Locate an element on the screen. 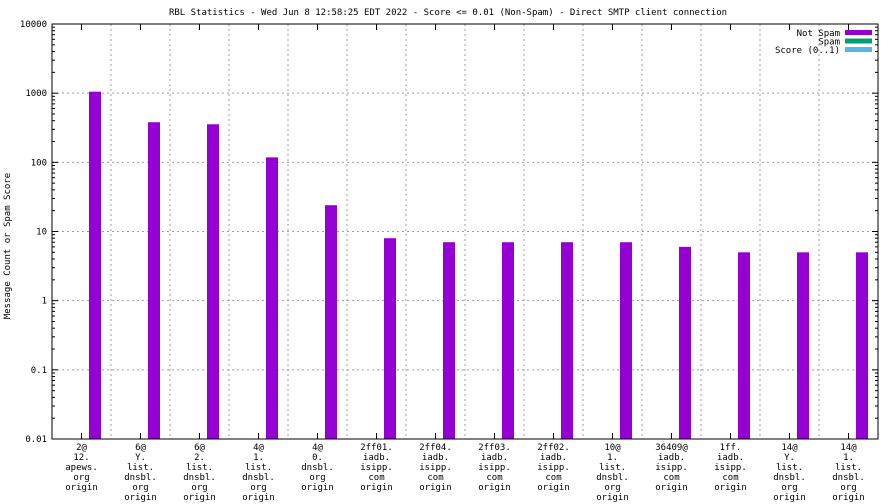 Image resolution: width=896 pixels, height=504 pixels. x-tick-label: 36409@ is located at coordinates (671, 448).